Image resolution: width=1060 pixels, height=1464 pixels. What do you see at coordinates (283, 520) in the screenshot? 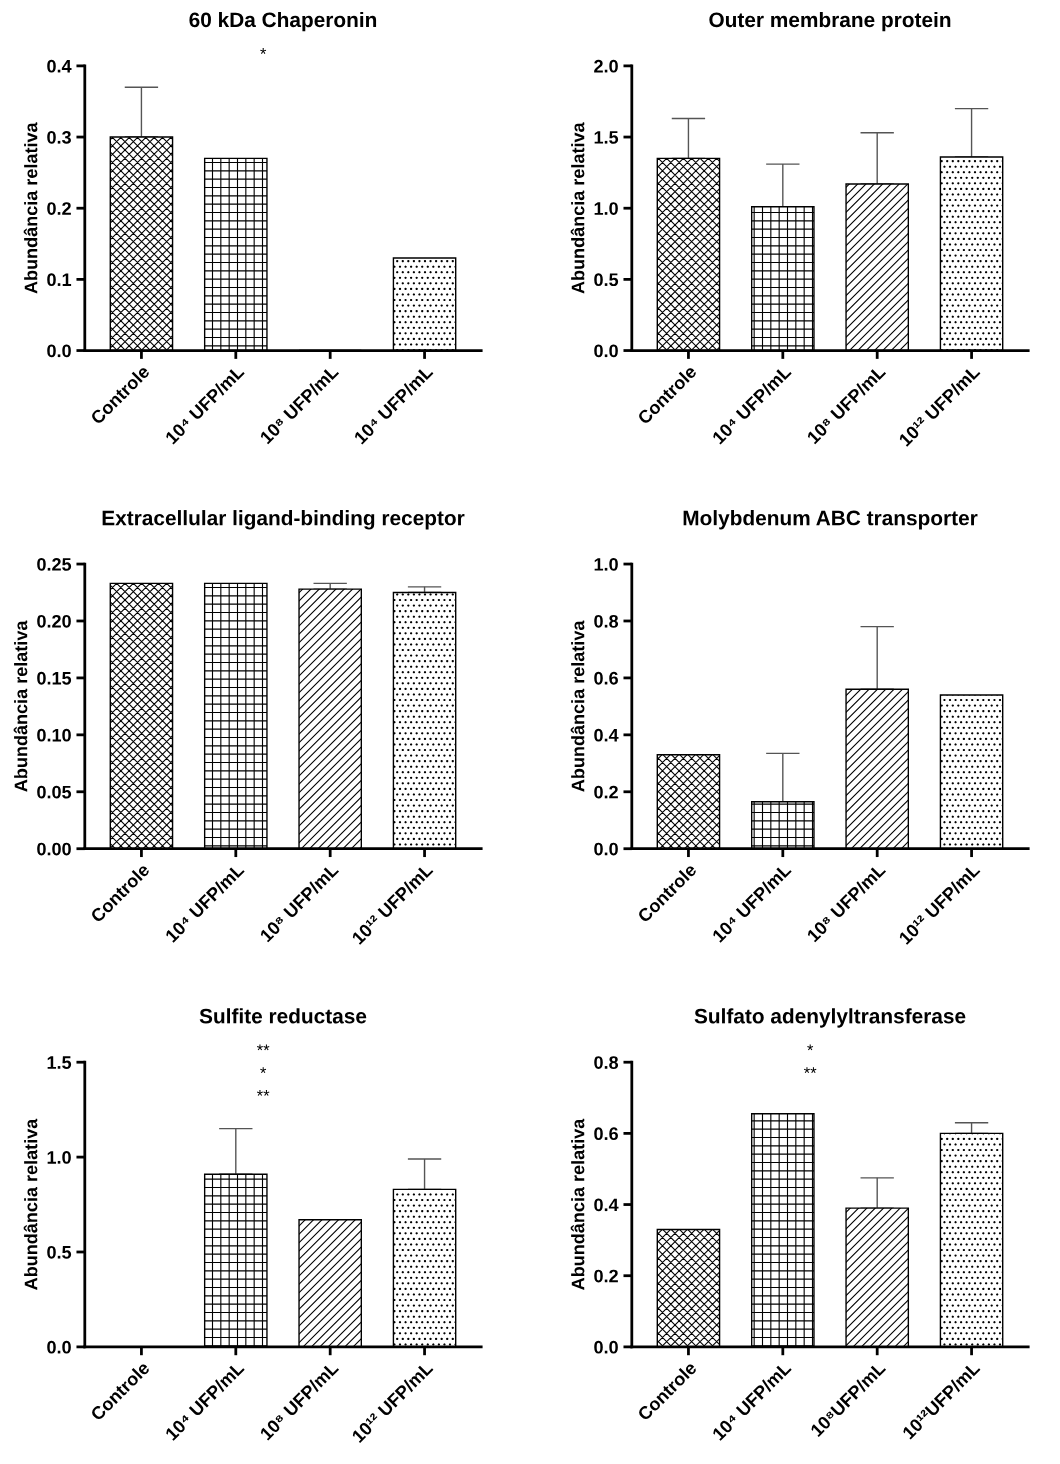
I see `chart-title: Extracellular ligand-binding receptor` at bounding box center [283, 520].